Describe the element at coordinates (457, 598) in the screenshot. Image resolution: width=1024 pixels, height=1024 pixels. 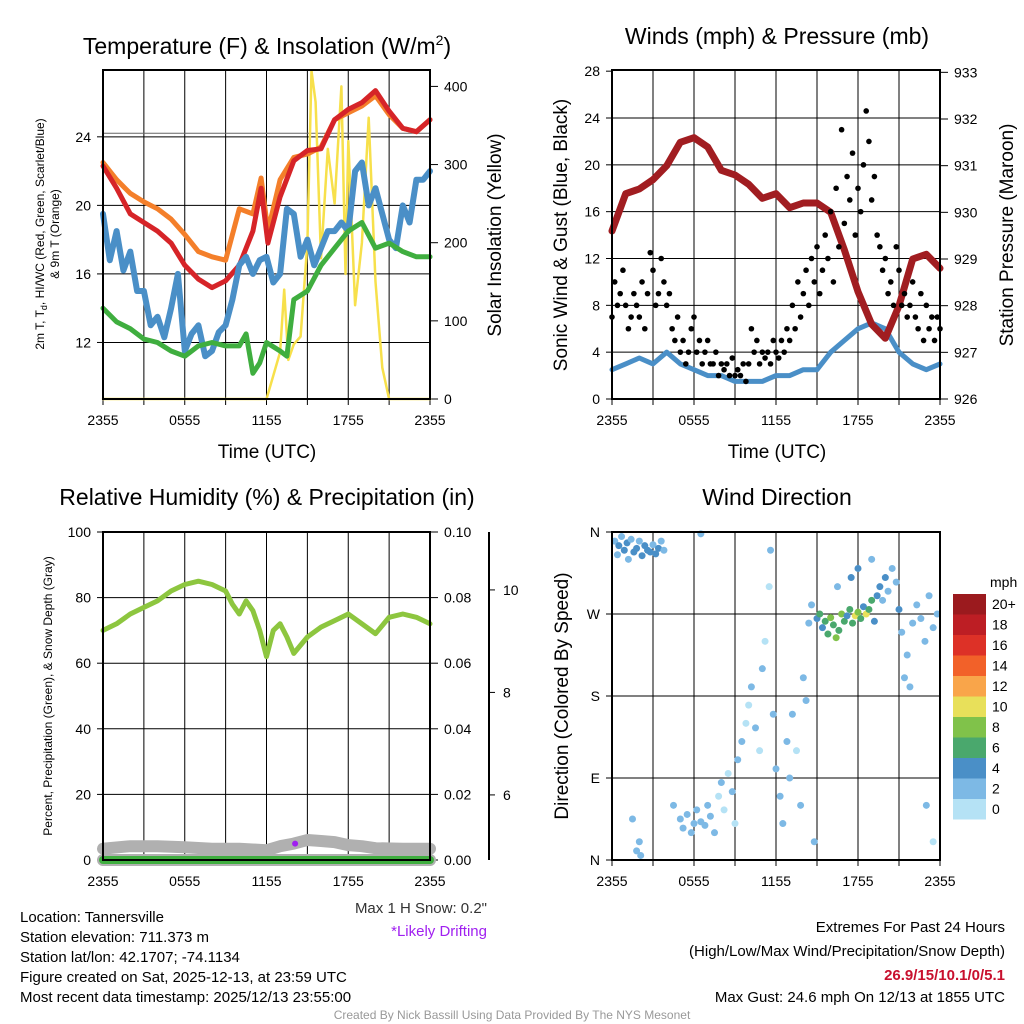
I see `y2-tick-label: 0.08` at that location.